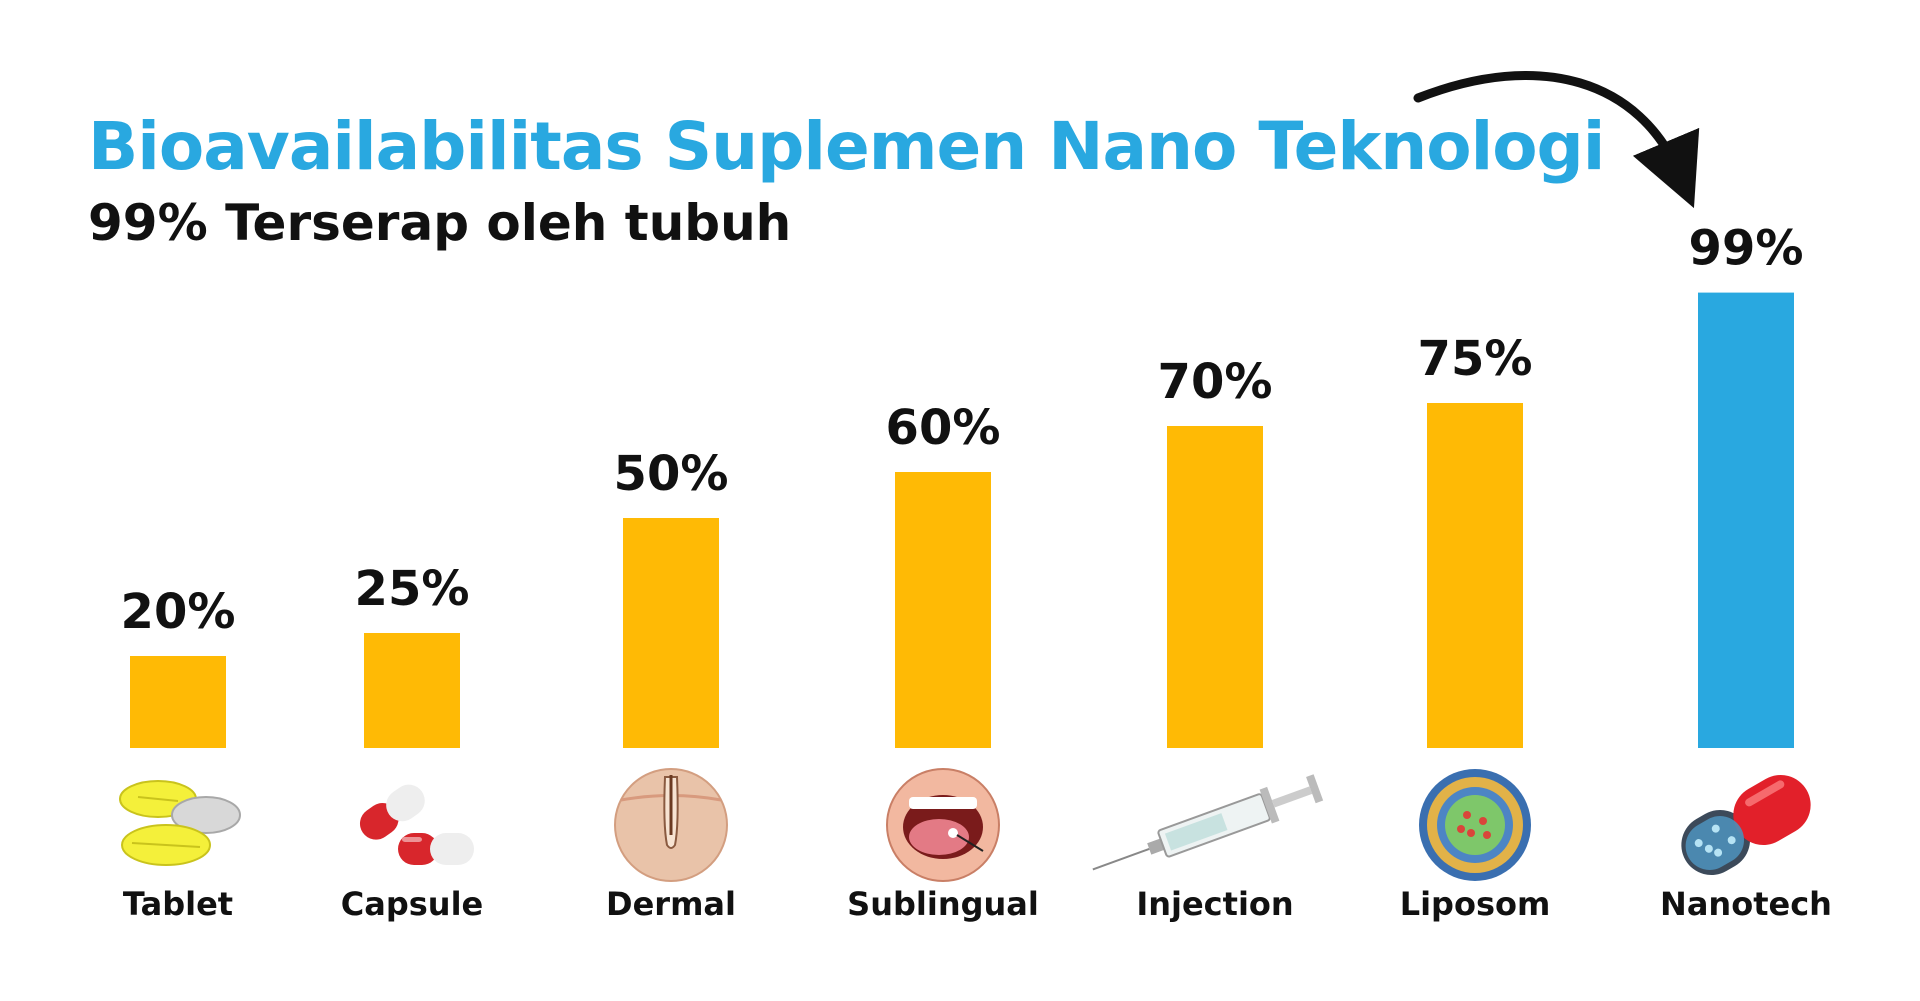 The height and width of the screenshot is (1001, 1920). Describe the element at coordinates (1746, 825) in the screenshot. I see `nanotech-capsule-icon` at that location.